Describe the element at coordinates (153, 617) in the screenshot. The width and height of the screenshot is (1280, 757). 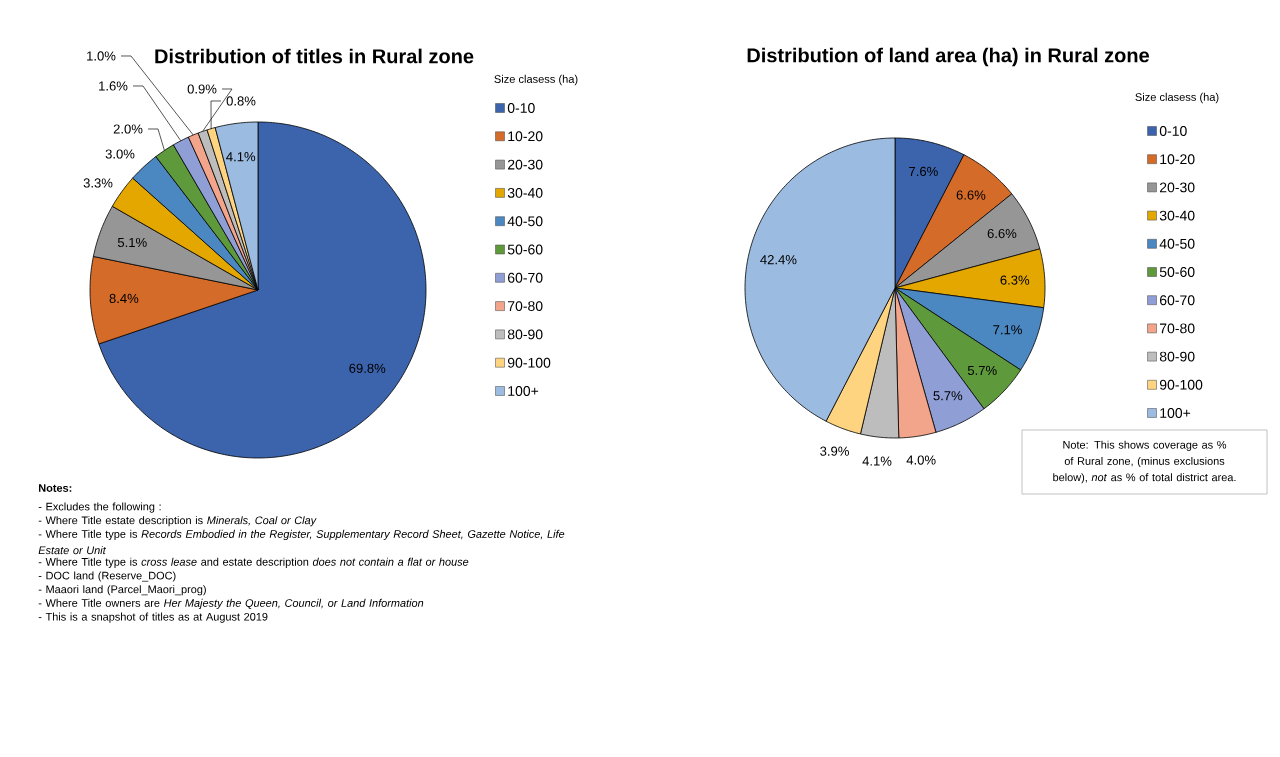
I see `text: - This is a snapshot of titles as at August 2019` at that location.